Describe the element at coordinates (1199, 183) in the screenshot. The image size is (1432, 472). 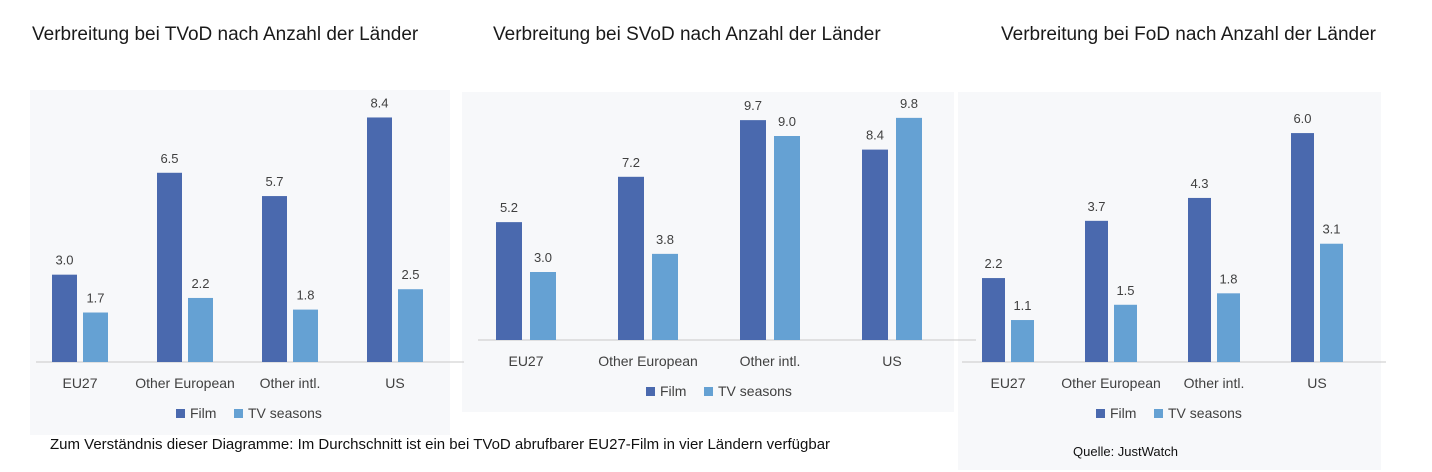
I see `data-label-film-2: 4.3` at that location.